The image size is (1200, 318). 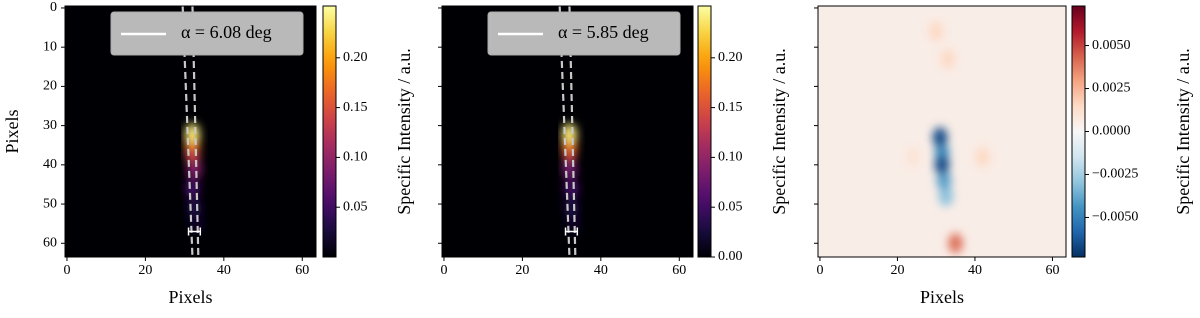 What do you see at coordinates (50, 86) in the screenshot?
I see `y-tick-label: 20` at bounding box center [50, 86].